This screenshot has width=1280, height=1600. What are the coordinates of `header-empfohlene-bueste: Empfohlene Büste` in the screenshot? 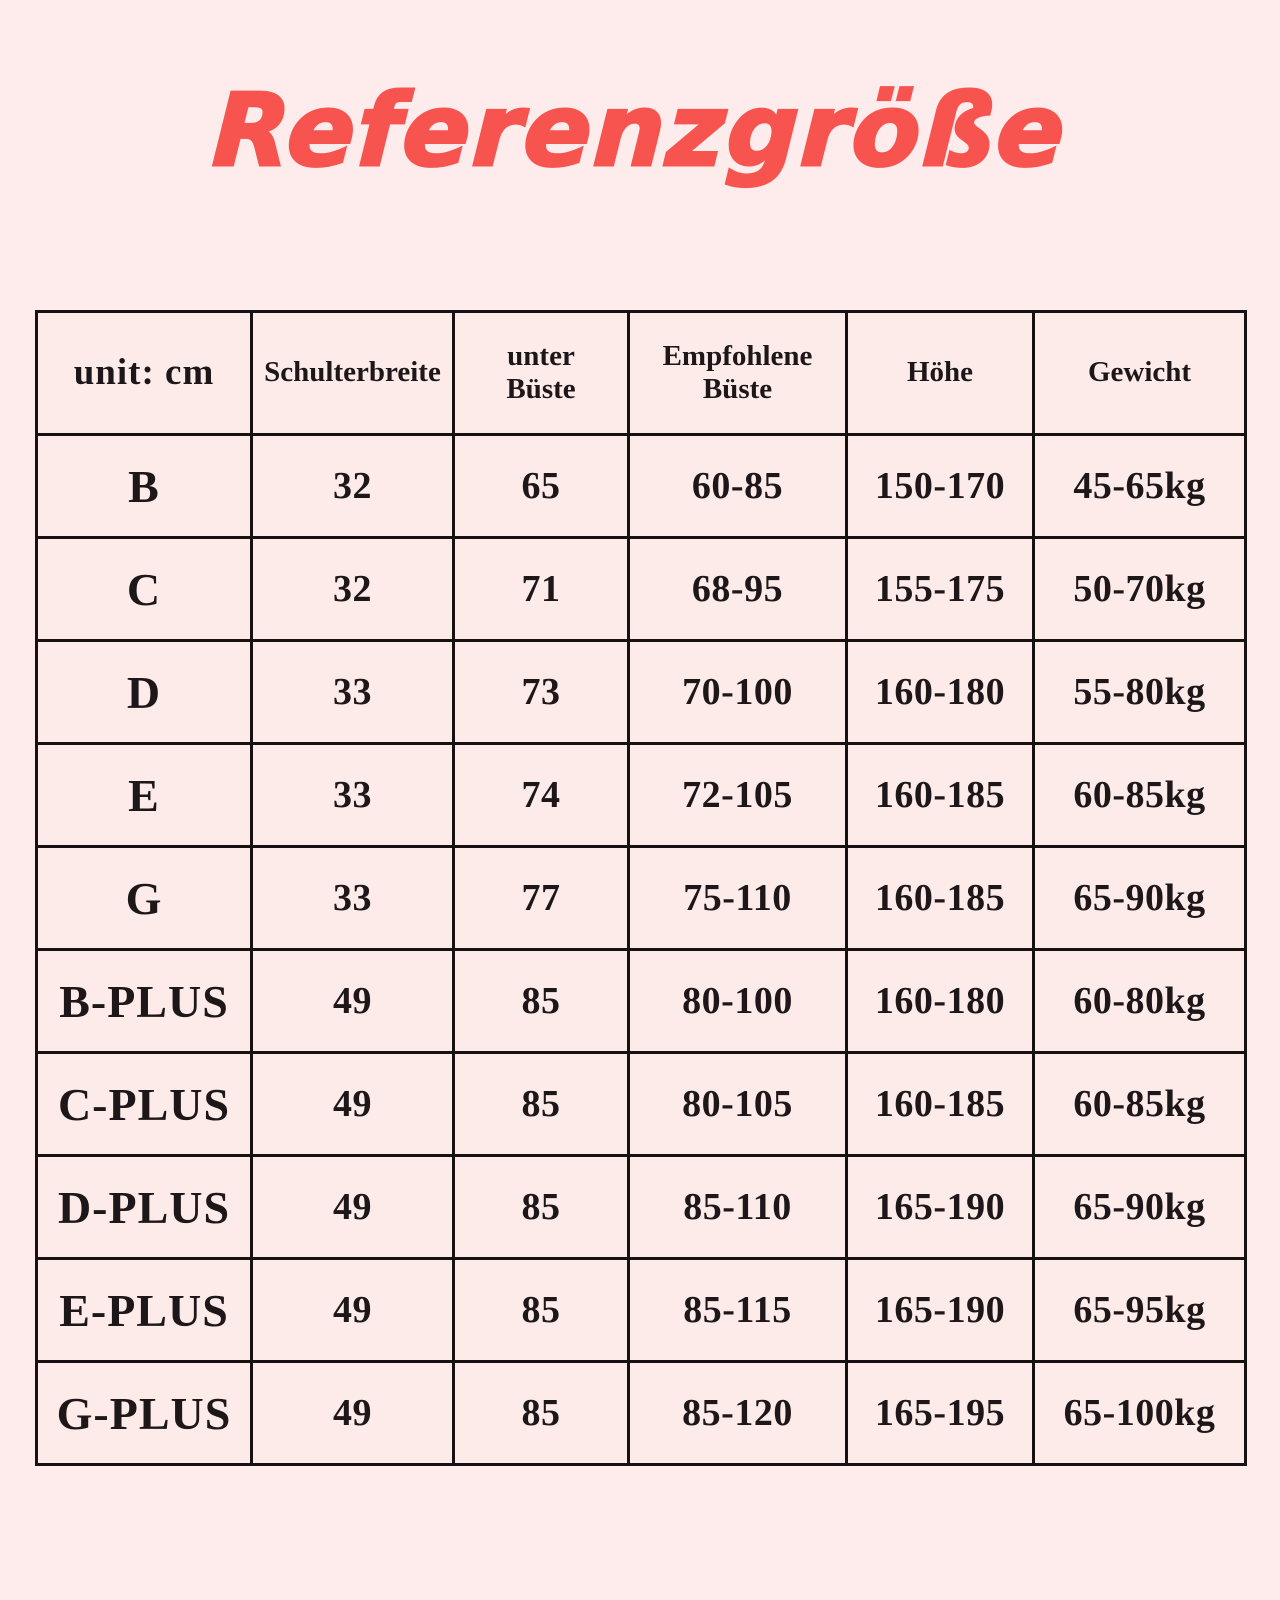 It's located at (737, 373).